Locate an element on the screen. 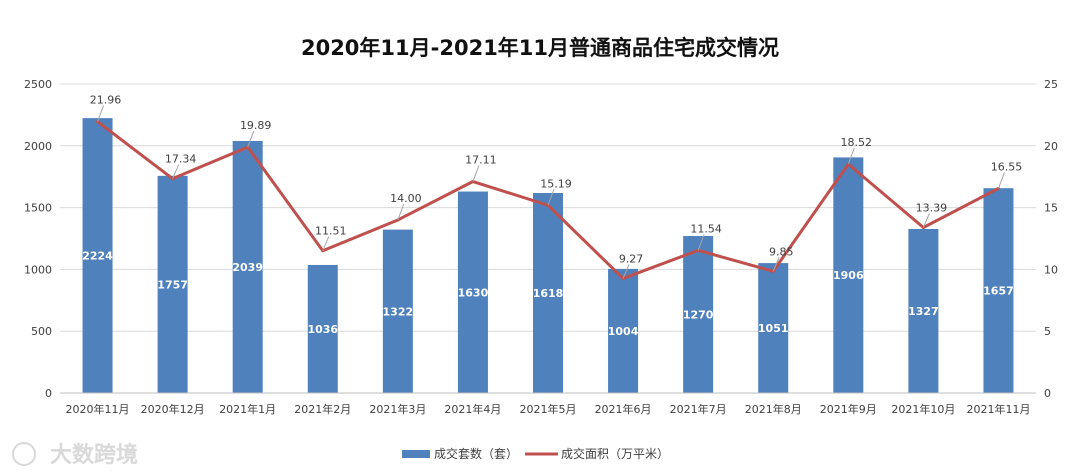 The width and height of the screenshot is (1080, 474). left-tick-label: 0 is located at coordinates (48, 393).